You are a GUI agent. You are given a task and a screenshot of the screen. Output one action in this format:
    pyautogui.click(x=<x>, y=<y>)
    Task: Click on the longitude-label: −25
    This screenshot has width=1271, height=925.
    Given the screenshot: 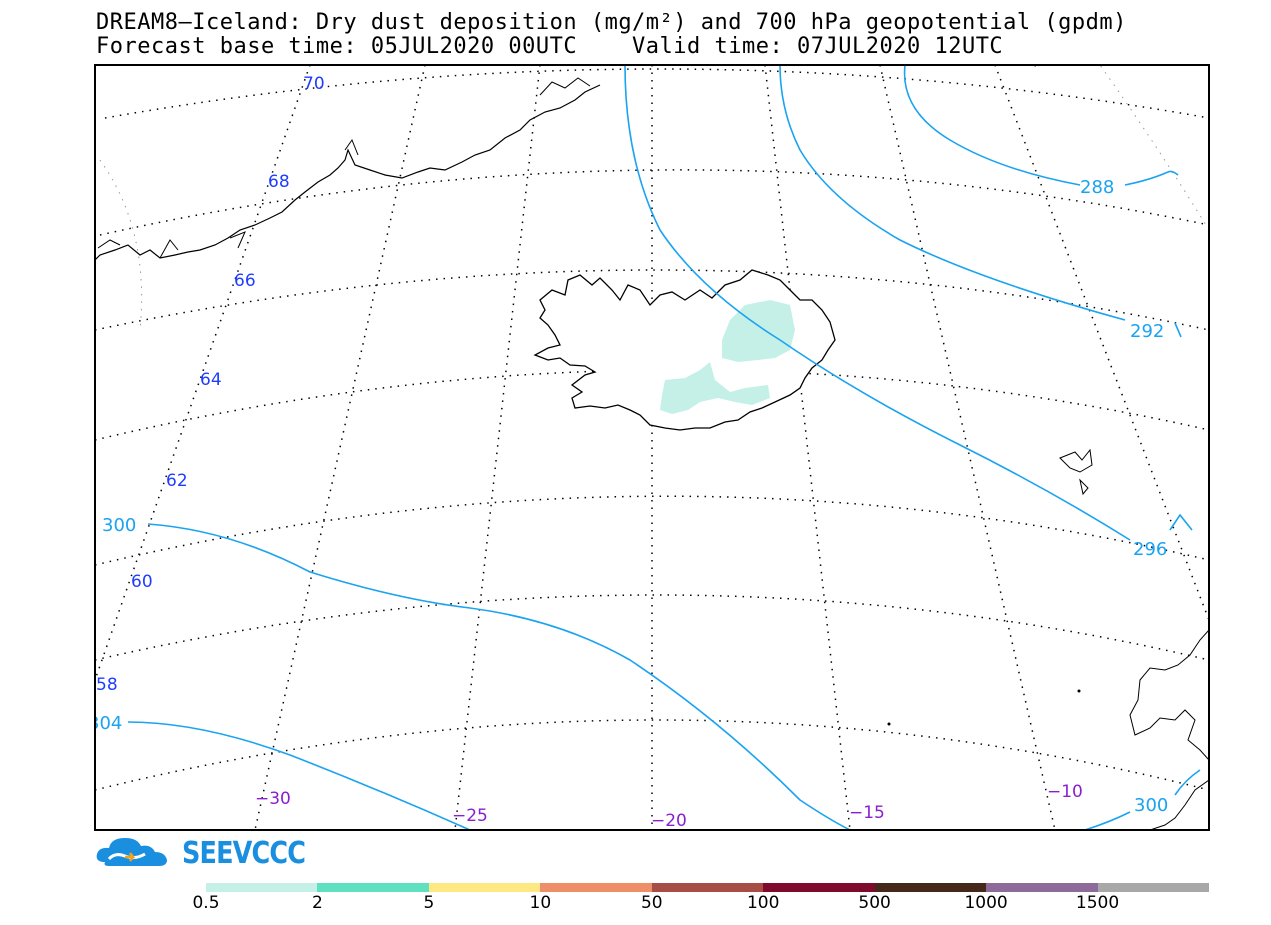 What is the action you would take?
    pyautogui.click(x=470, y=816)
    